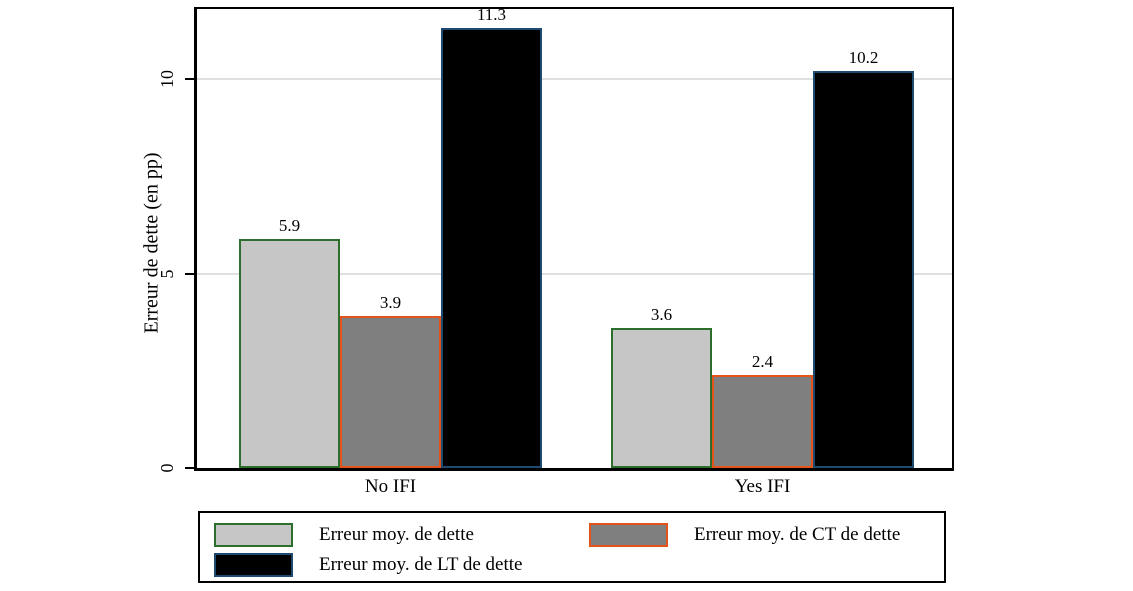  I want to click on x-tick-label-yes-ifi: Yes IFI, so click(762, 486).